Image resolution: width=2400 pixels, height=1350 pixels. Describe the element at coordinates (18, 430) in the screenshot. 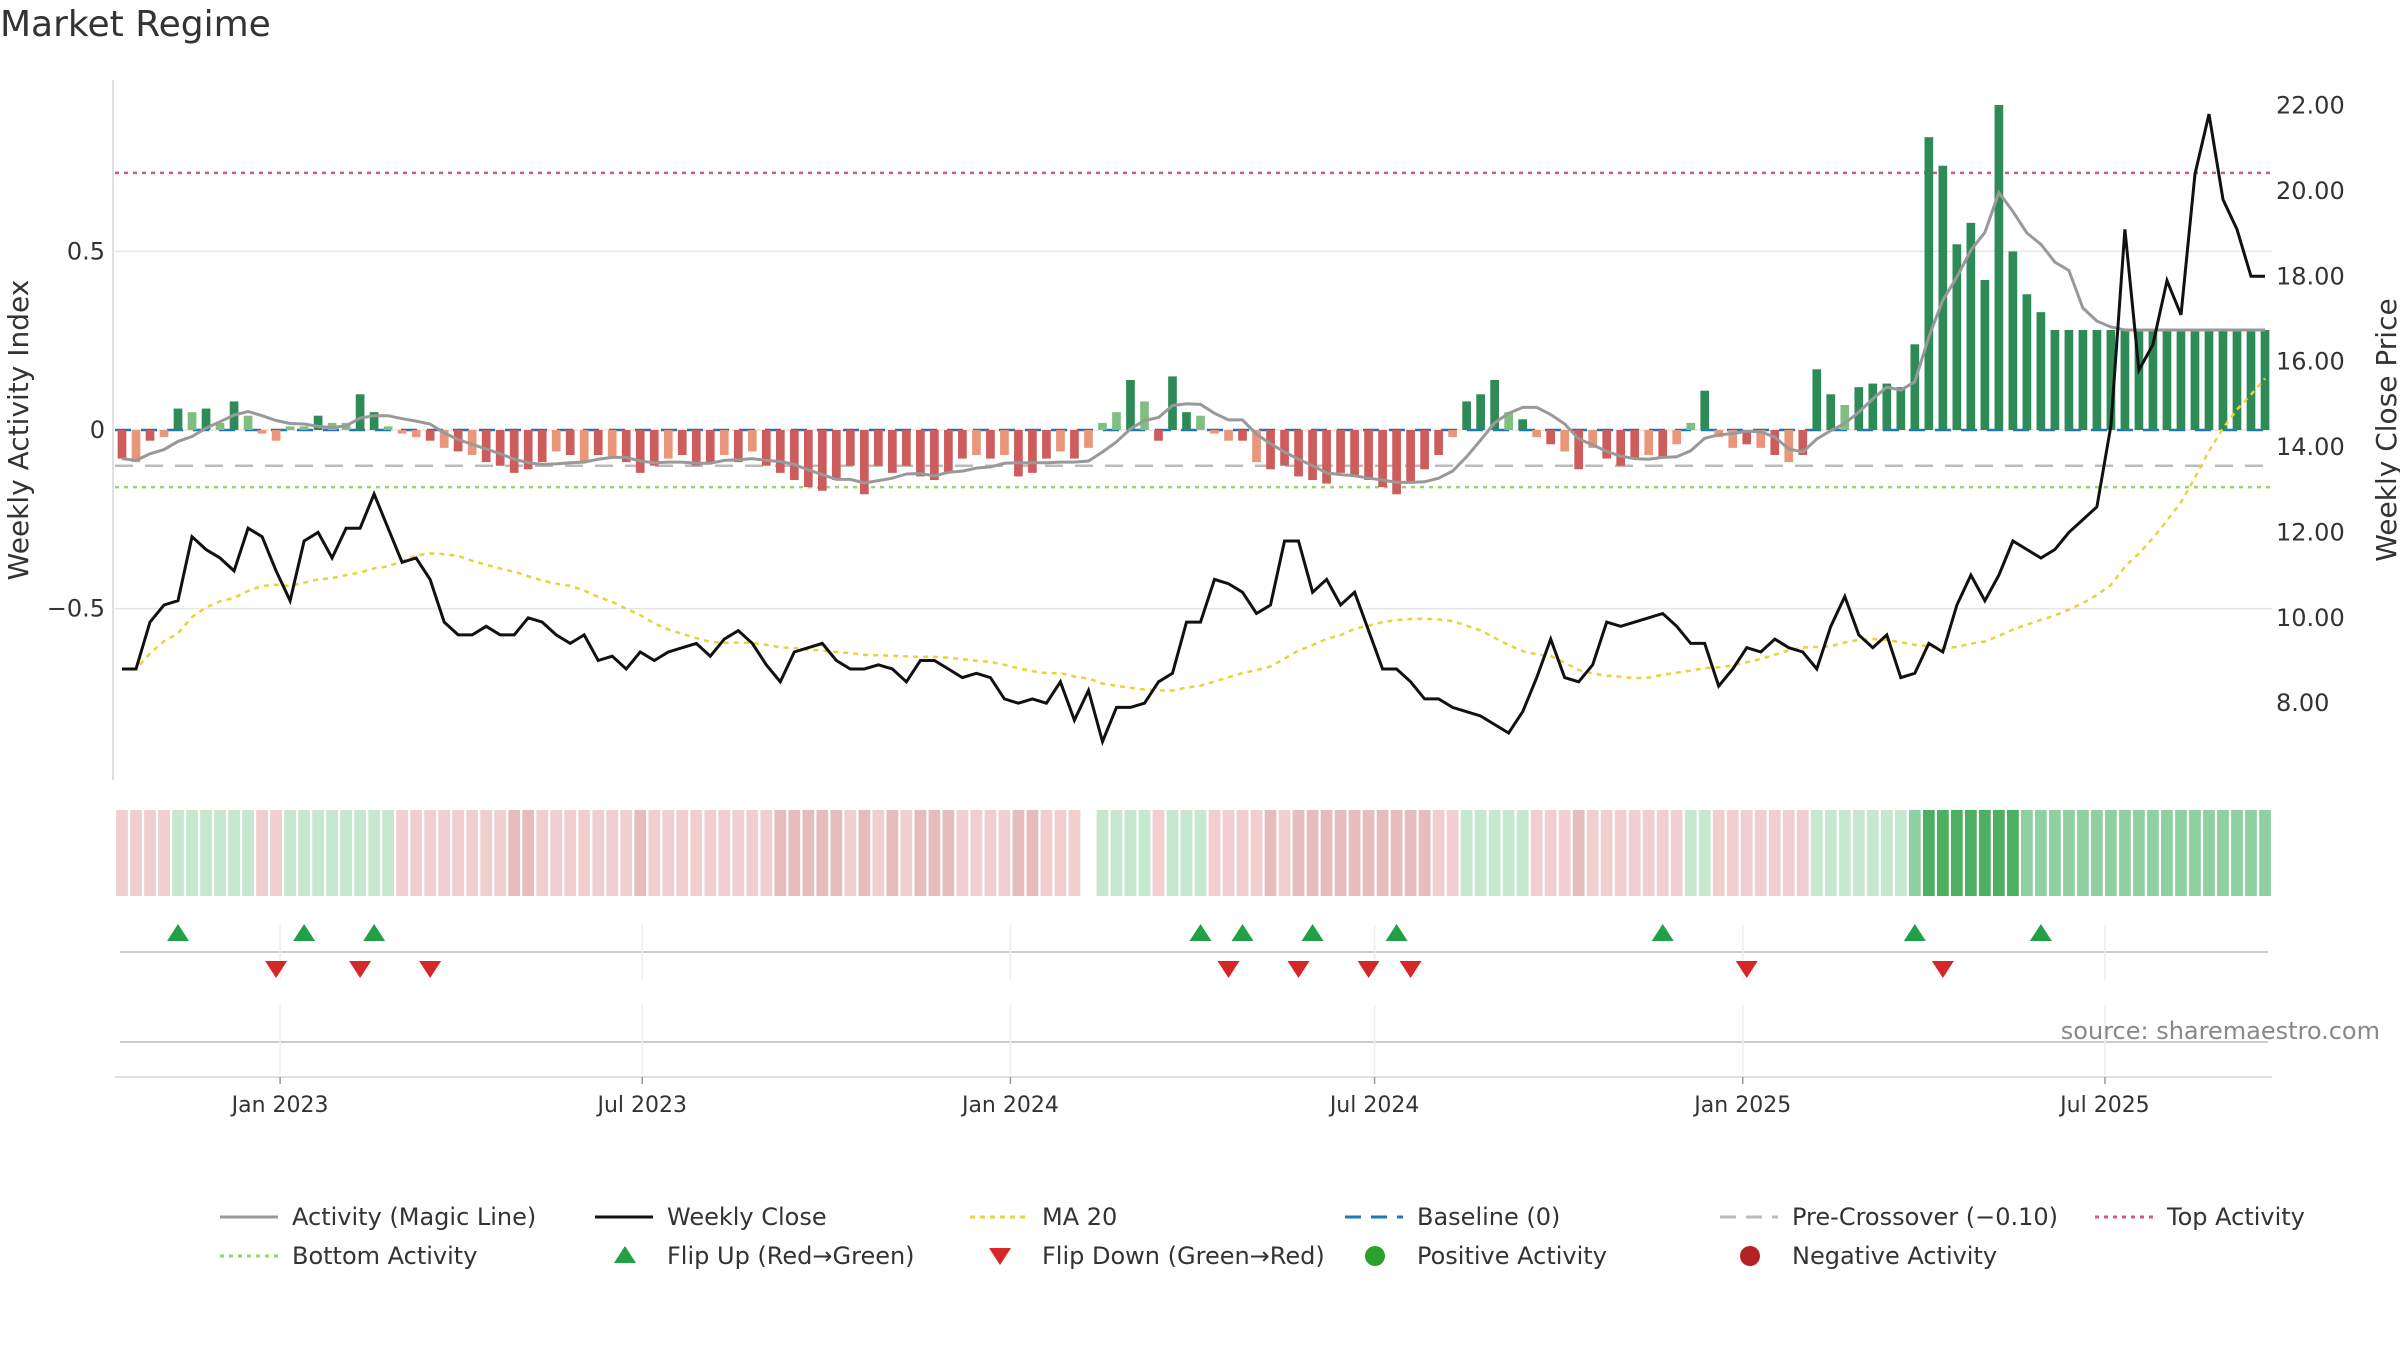

I see `y-axis-label: Weekly Activity Index` at that location.